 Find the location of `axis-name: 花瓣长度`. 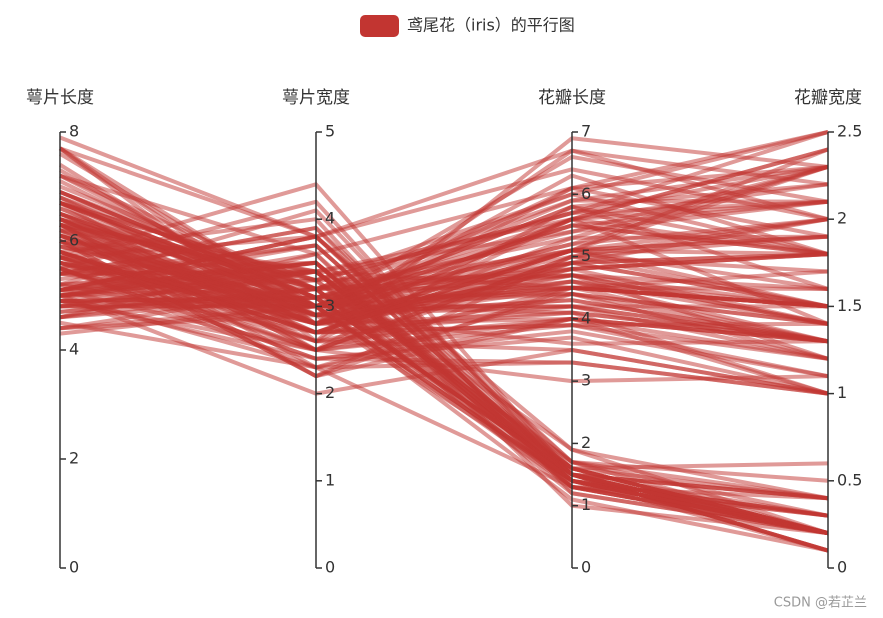

axis-name: 花瓣长度 is located at coordinates (572, 98).